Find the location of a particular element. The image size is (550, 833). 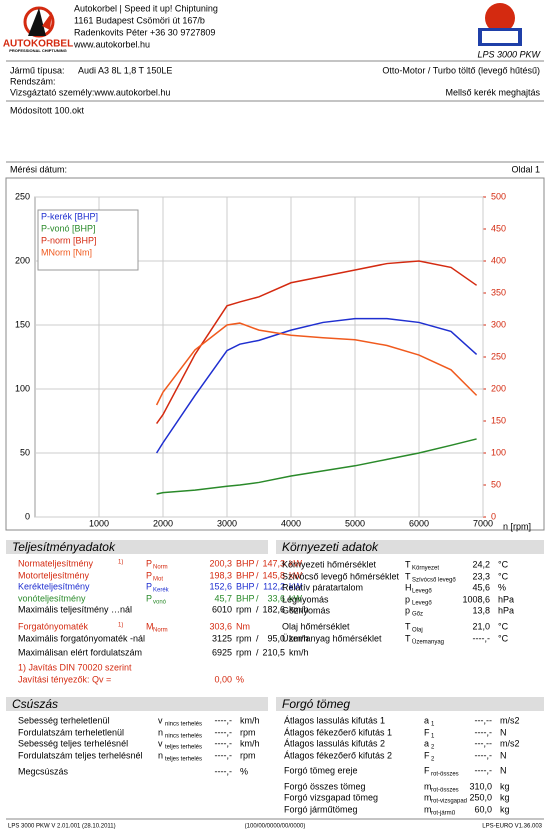

cell-label: Légnyomás is located at coordinates (305, 599).